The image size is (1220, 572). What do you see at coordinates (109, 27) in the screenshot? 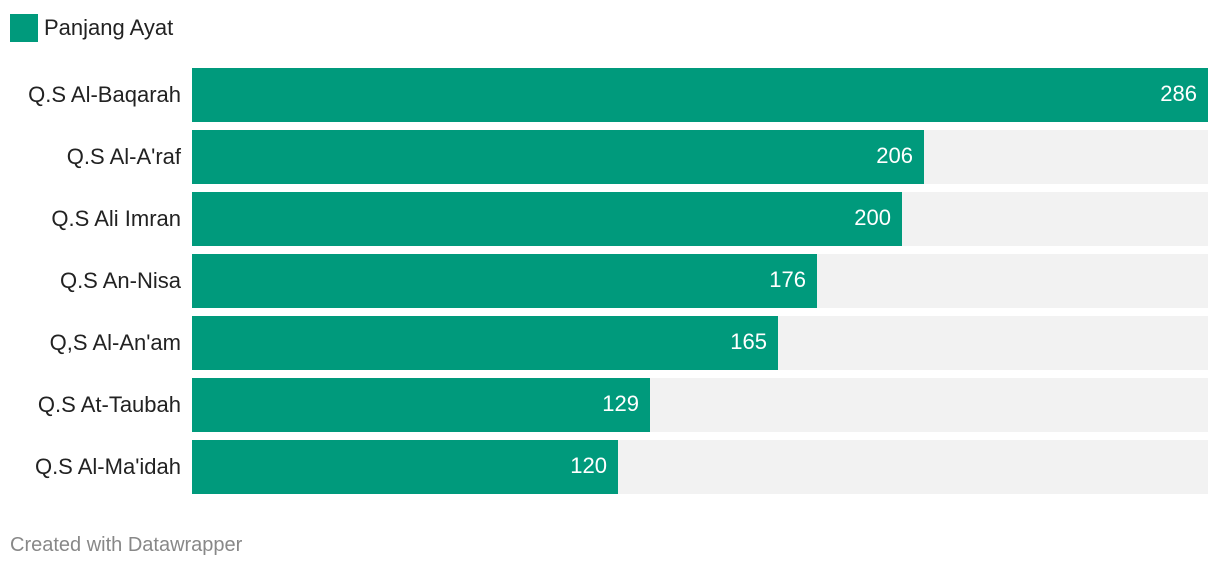
I see `legend-label: Panjang Ayat` at bounding box center [109, 27].